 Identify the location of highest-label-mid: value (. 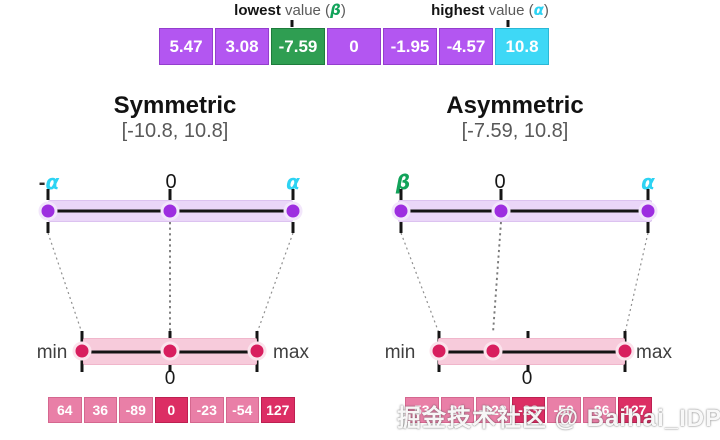
(509, 10).